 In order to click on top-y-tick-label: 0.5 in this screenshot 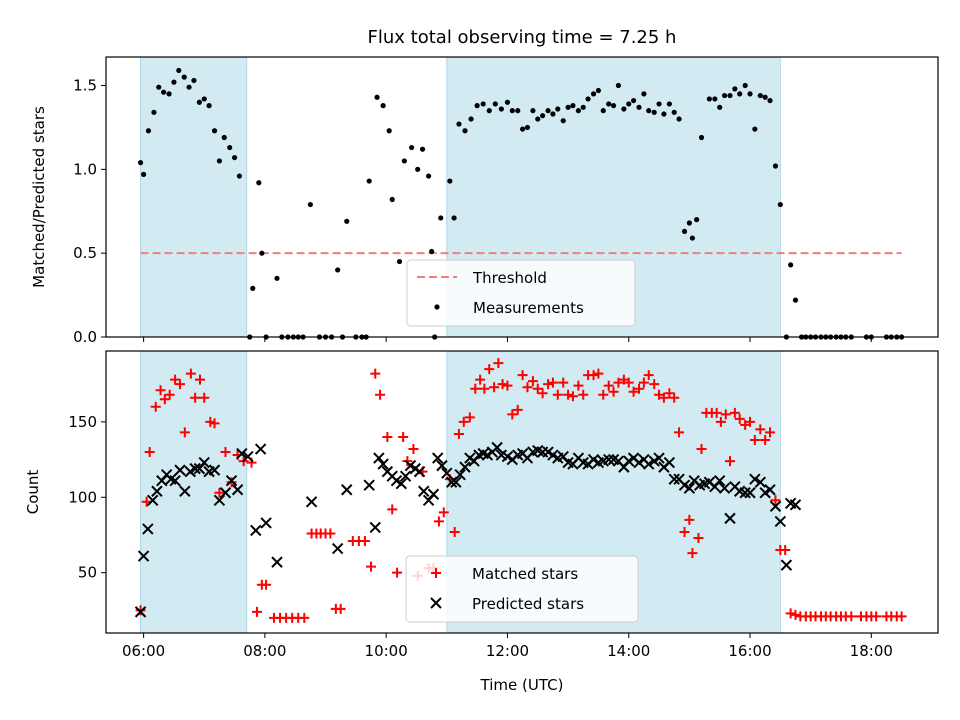, I will do `click(85, 253)`.